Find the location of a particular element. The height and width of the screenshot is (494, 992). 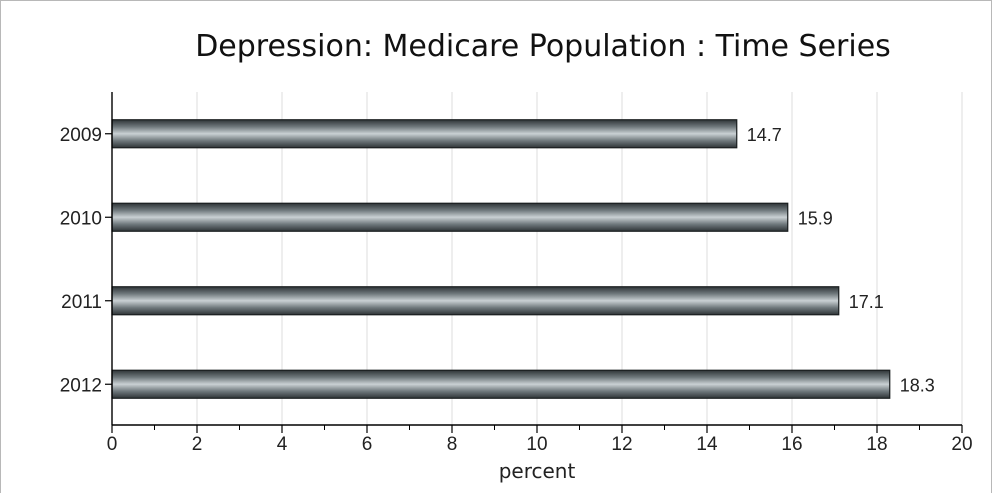

category-label-2011: 2011 is located at coordinates (81, 302).